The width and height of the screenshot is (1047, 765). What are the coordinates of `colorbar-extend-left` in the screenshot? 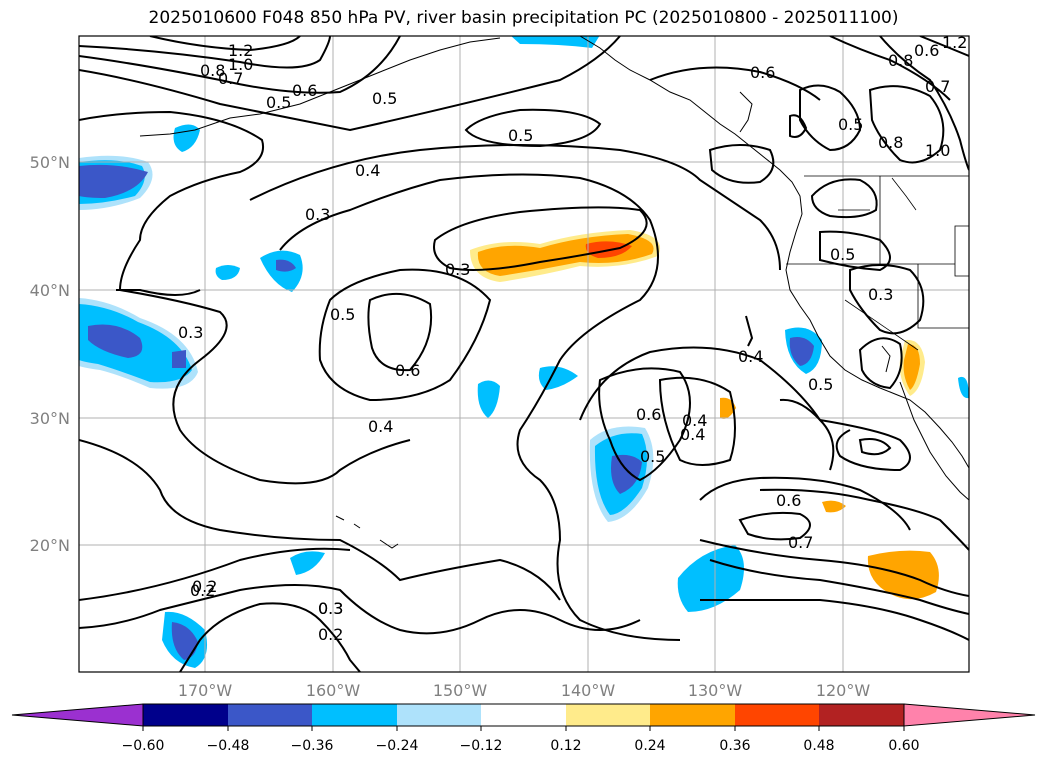 It's located at (77, 715).